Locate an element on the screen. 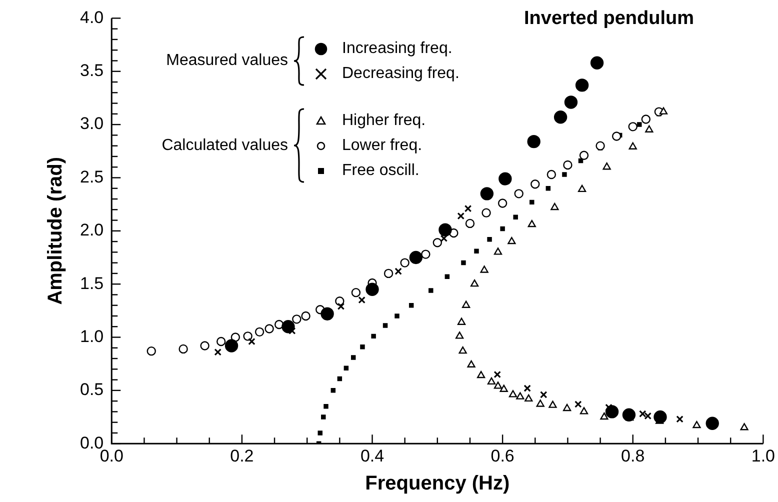 The image size is (778, 502). x-tick-label: 0.8 is located at coordinates (633, 456).